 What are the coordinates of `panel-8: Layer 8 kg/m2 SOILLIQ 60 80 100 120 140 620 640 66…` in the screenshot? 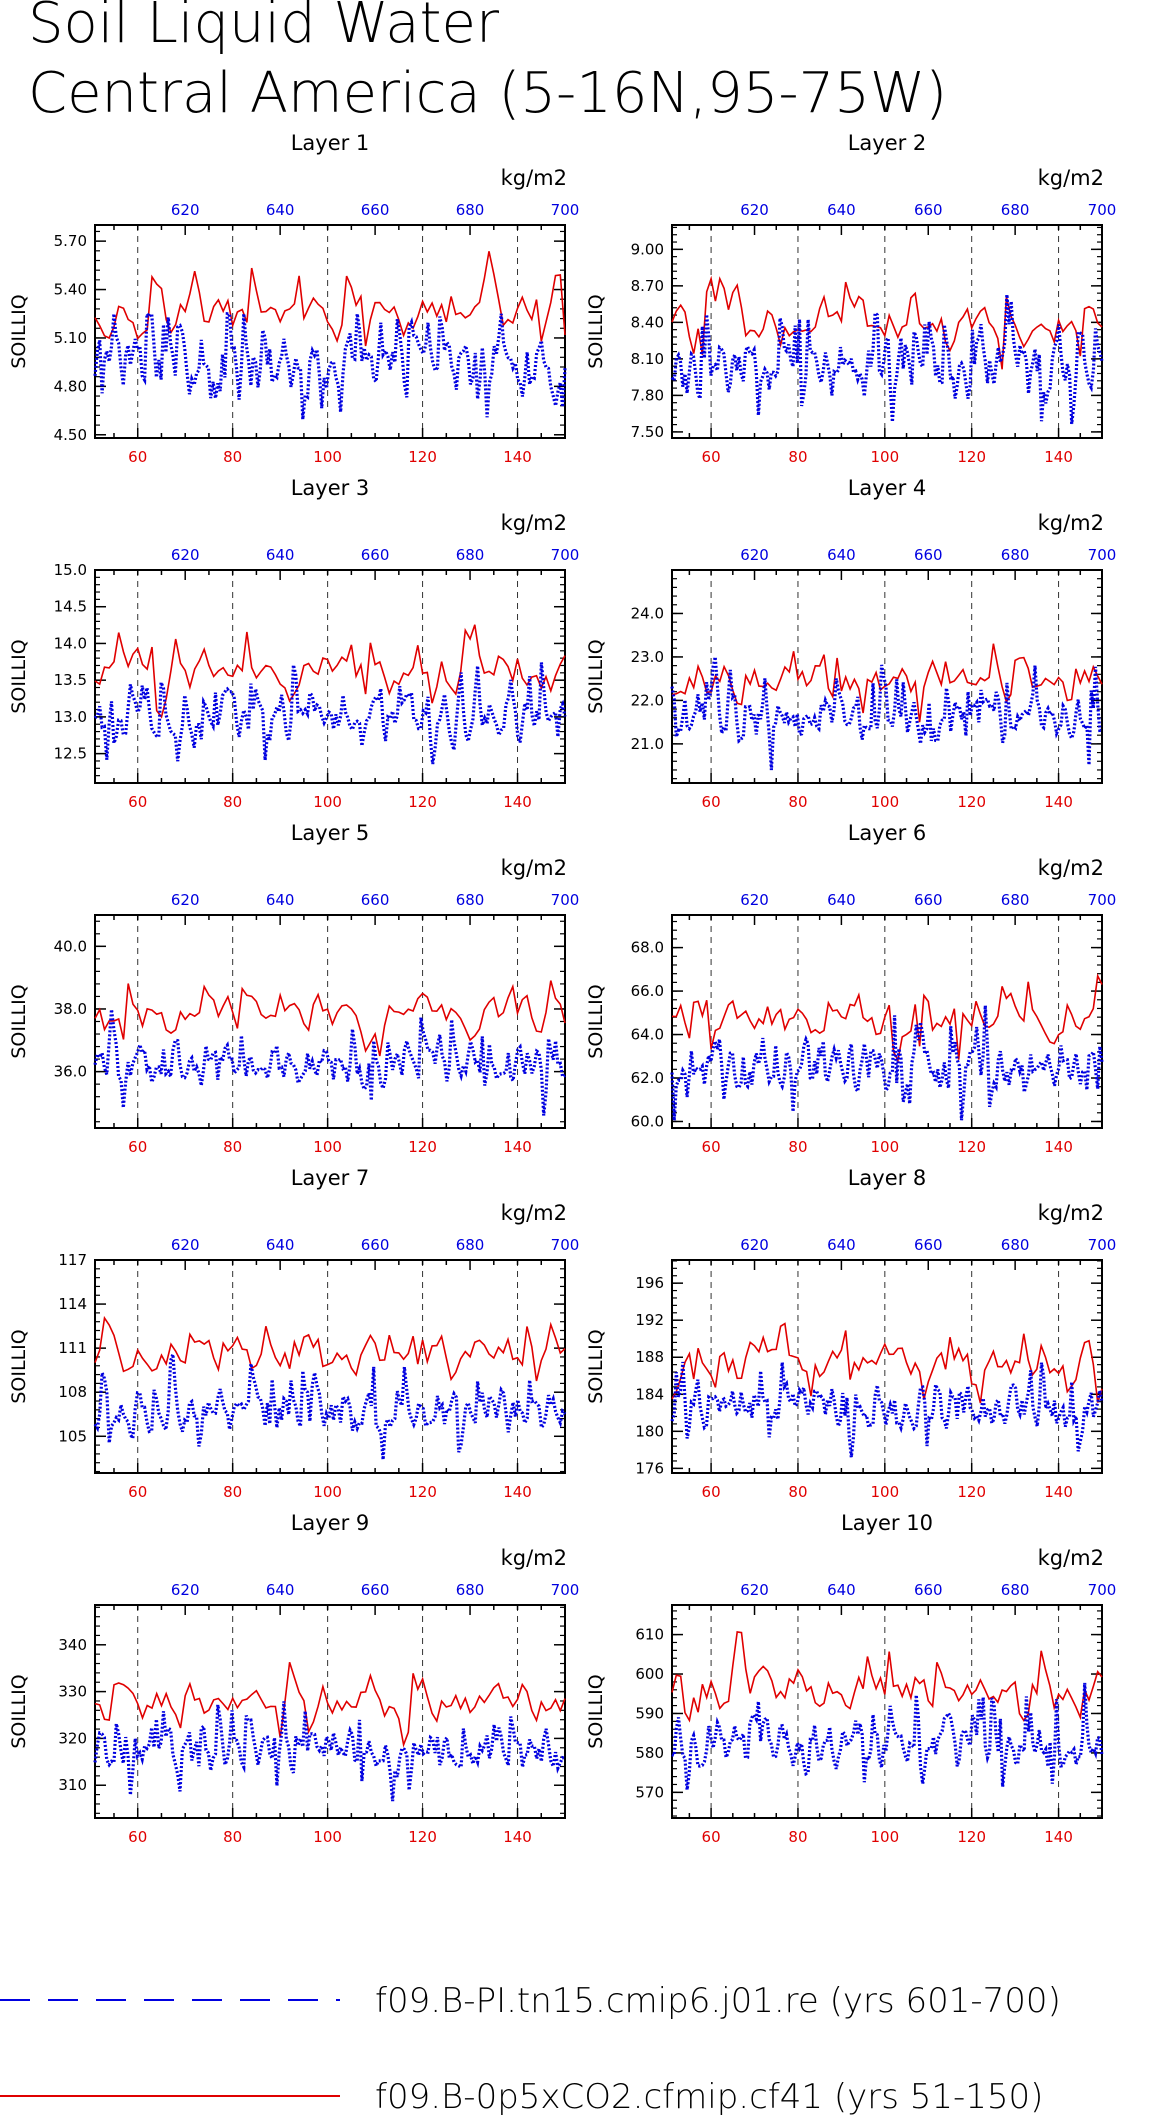 It's located at (850, 1333).